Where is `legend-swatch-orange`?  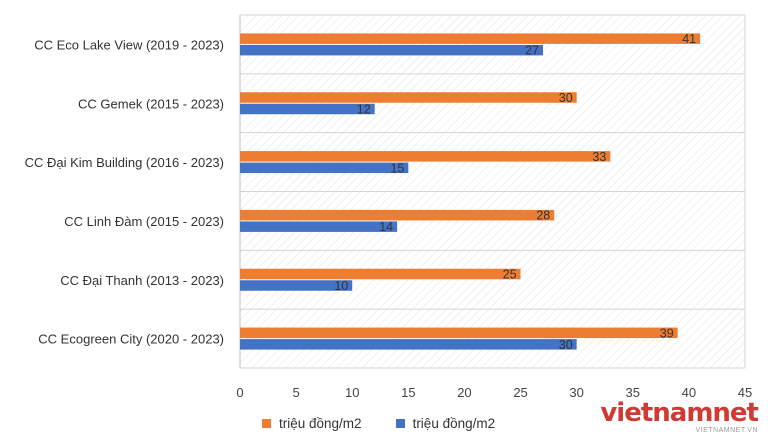 legend-swatch-orange is located at coordinates (266, 423).